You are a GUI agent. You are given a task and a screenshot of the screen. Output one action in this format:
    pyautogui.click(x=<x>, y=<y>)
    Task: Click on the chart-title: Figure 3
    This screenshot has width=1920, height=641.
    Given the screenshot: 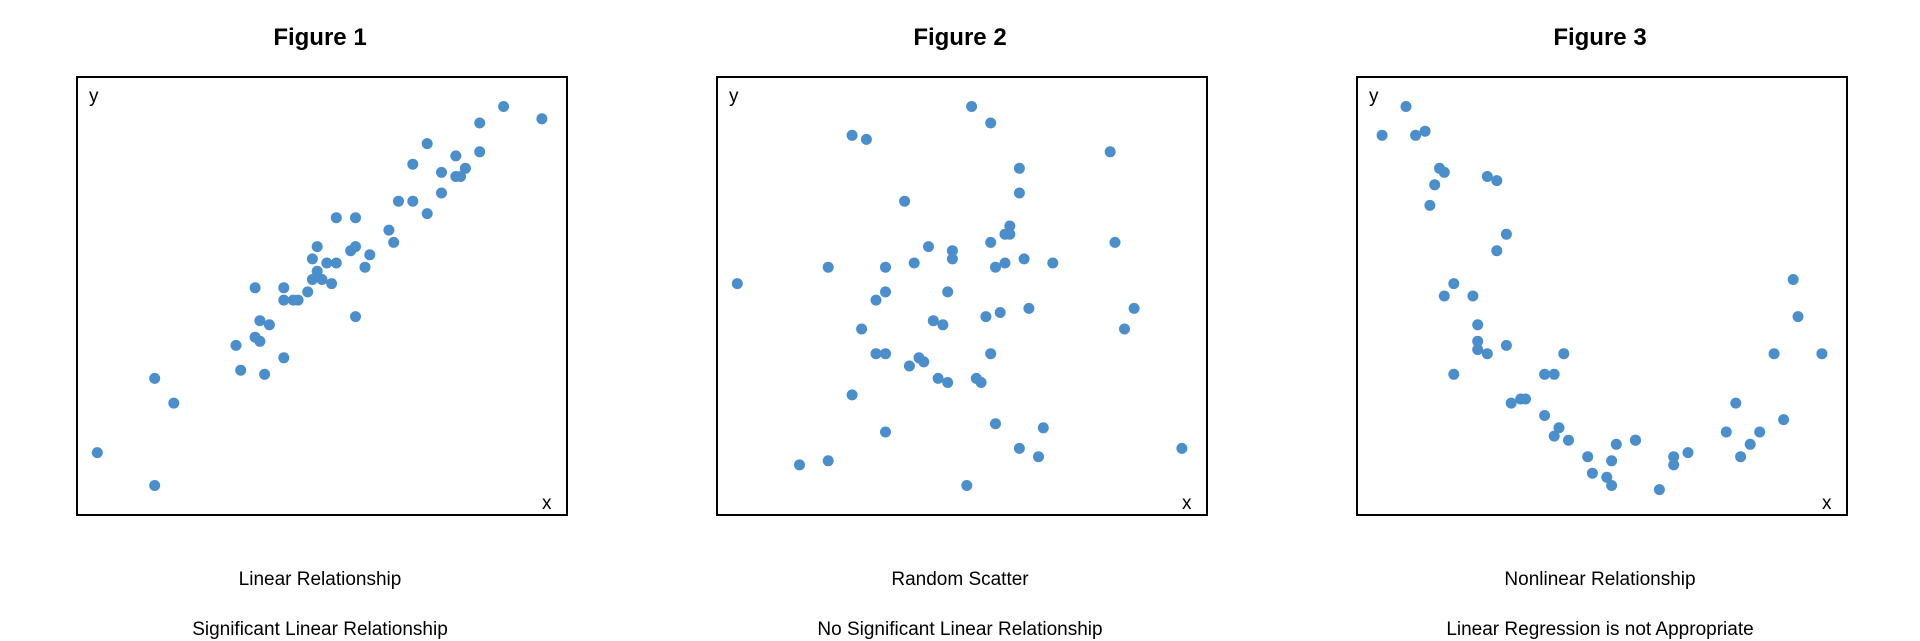 What is the action you would take?
    pyautogui.click(x=1600, y=37)
    